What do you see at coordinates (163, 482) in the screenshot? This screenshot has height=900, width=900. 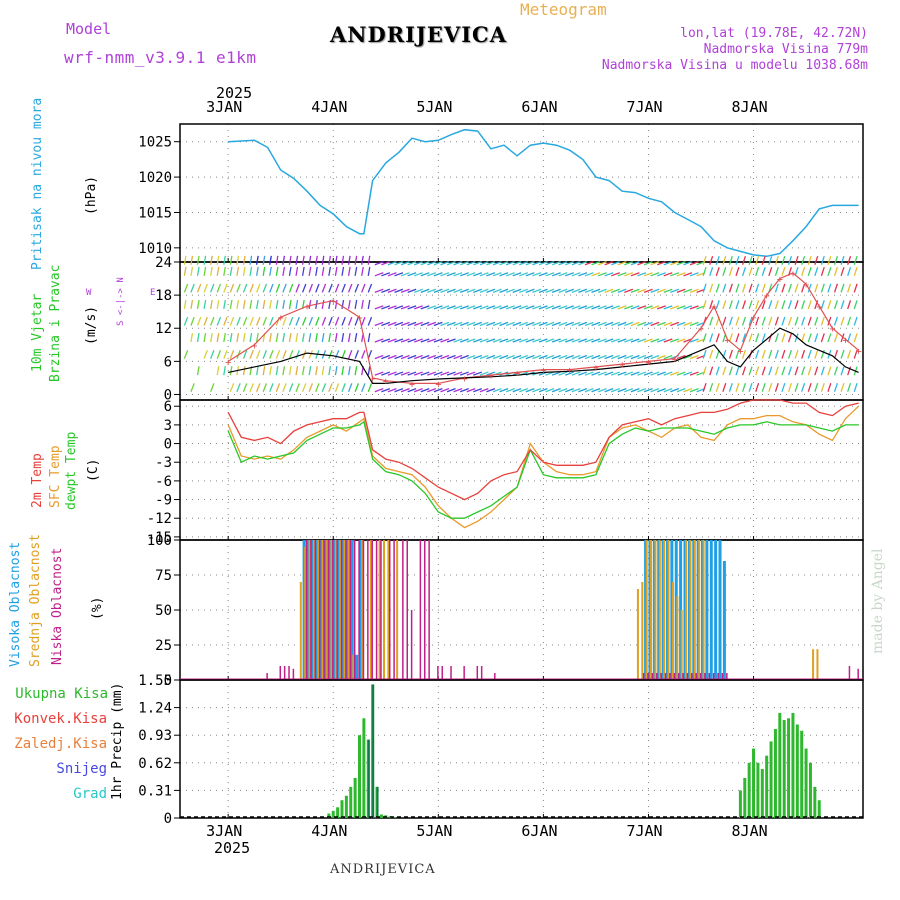 I see `y-tick-label: -6` at bounding box center [163, 482].